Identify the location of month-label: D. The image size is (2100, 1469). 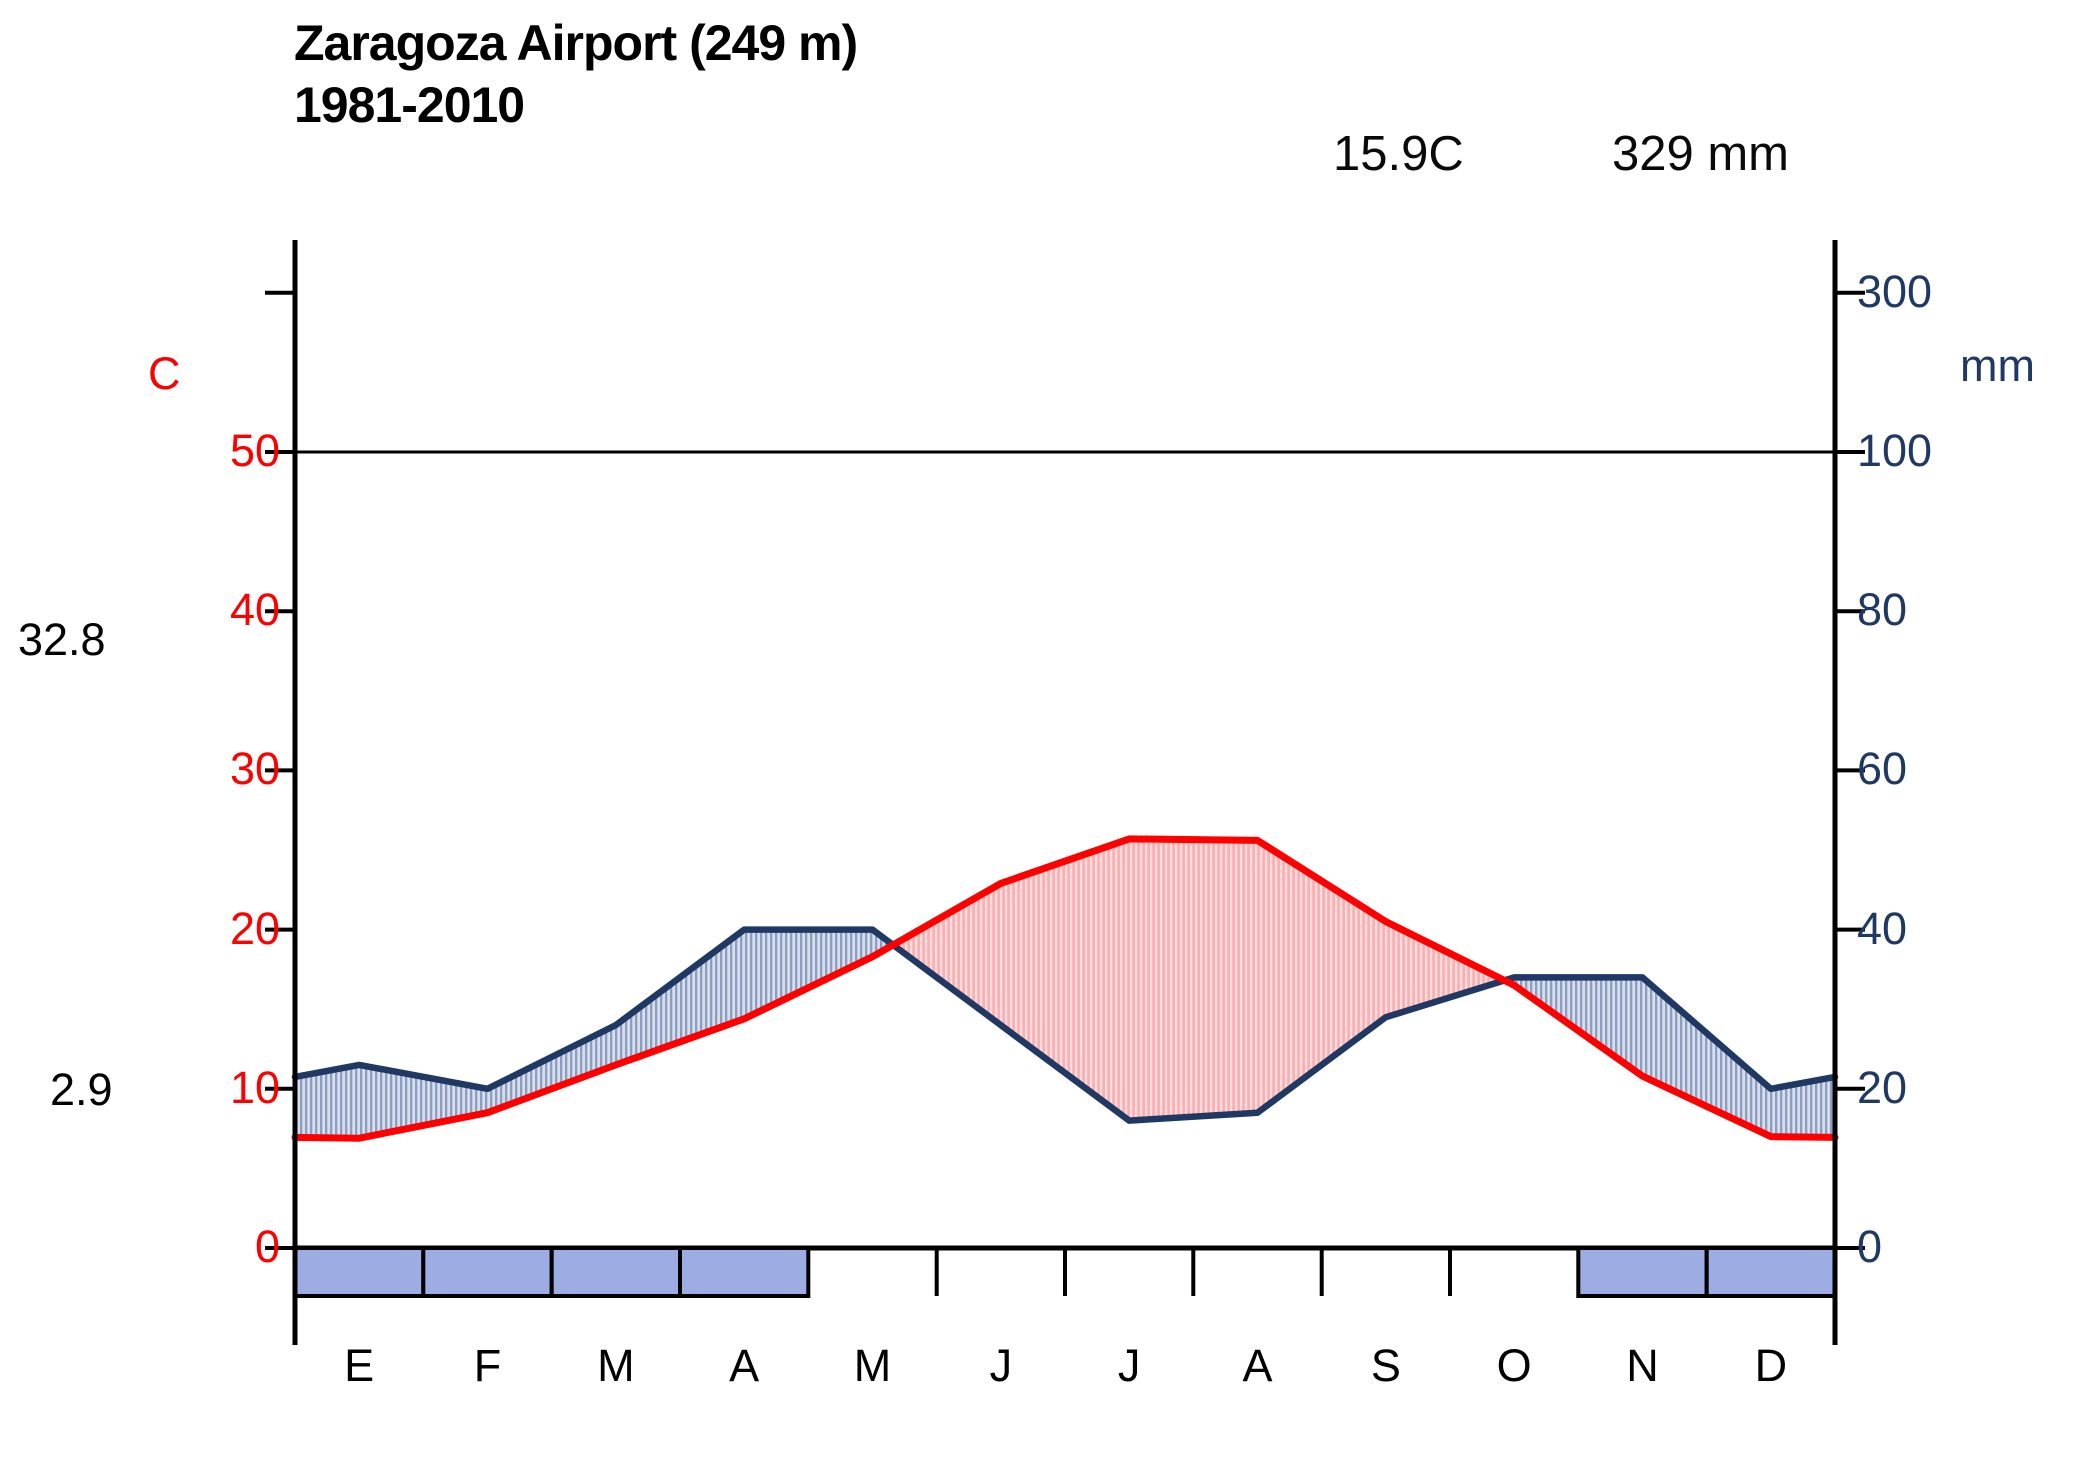
(1771, 1365).